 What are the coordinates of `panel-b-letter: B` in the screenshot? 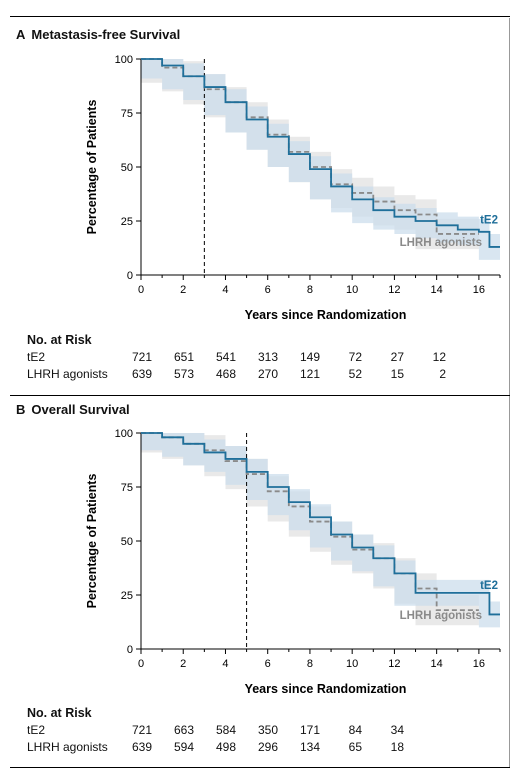 It's located at (21, 409).